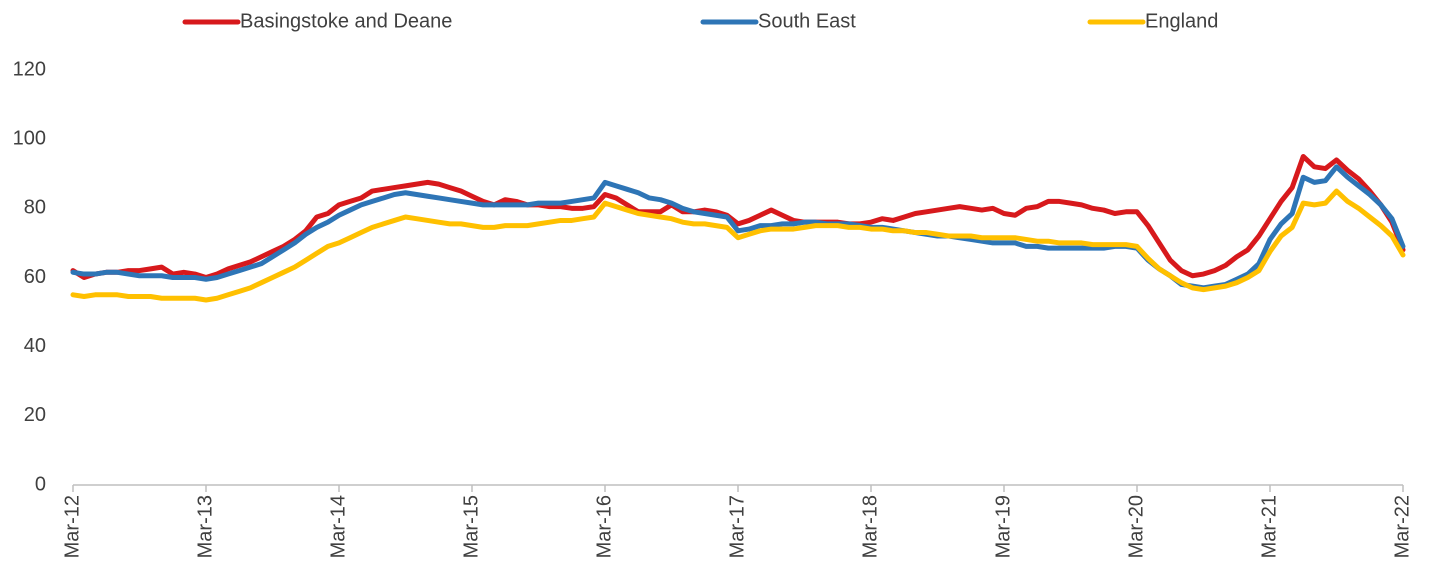 This screenshot has height=583, width=1432. Describe the element at coordinates (72, 526) in the screenshot. I see `x-tick-label: Mar-12` at that location.